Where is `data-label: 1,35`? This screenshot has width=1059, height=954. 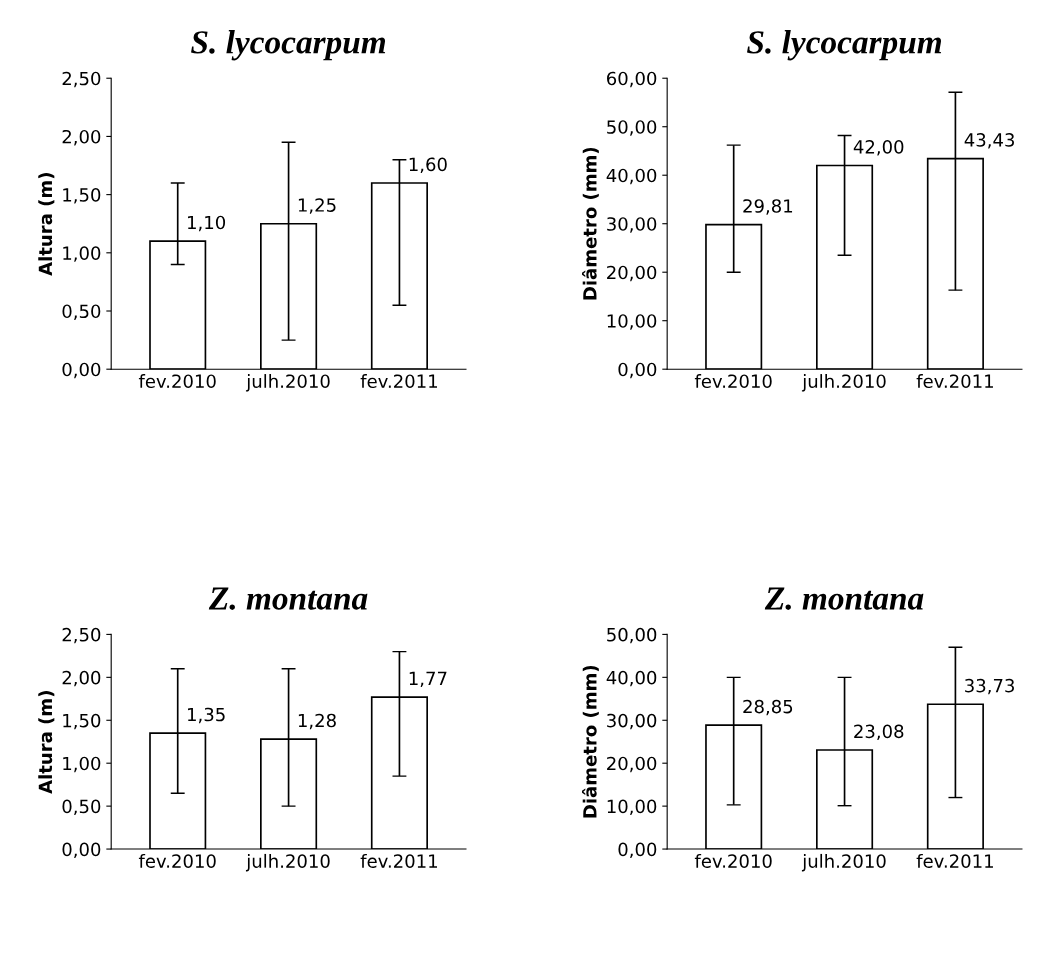 data-label: 1,35 is located at coordinates (206, 715).